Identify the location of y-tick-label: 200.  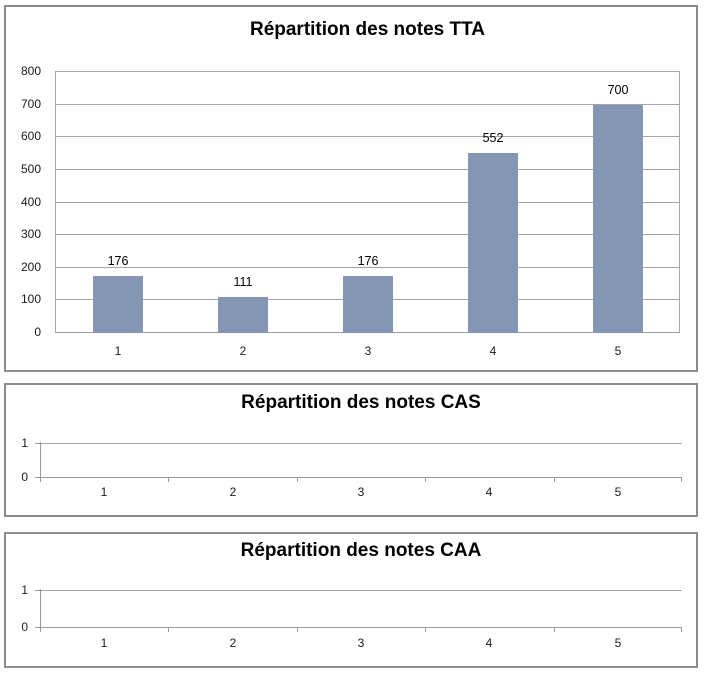
(30, 266).